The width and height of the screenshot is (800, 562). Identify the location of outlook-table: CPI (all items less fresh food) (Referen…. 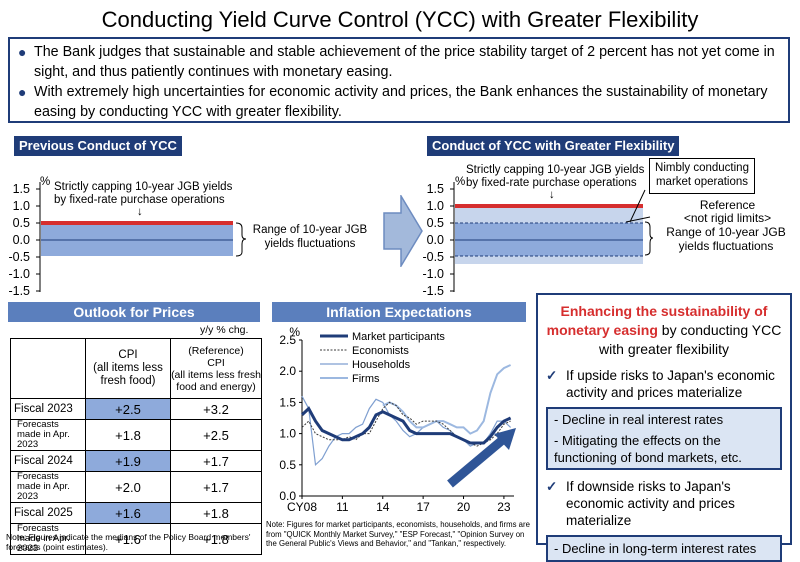
(136, 446).